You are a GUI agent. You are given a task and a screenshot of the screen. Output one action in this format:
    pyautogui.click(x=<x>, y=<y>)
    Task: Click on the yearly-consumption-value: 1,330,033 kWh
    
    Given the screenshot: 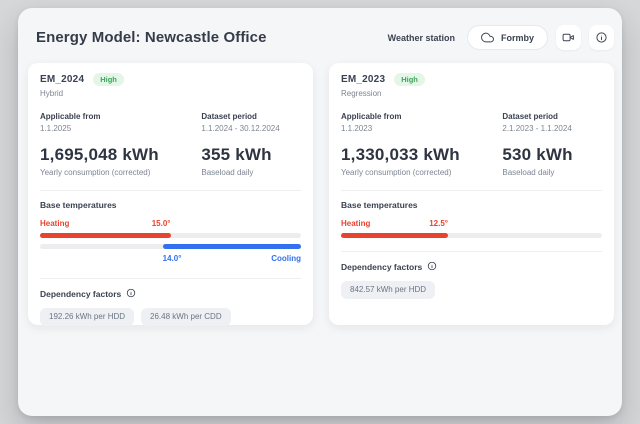 What is the action you would take?
    pyautogui.click(x=400, y=154)
    